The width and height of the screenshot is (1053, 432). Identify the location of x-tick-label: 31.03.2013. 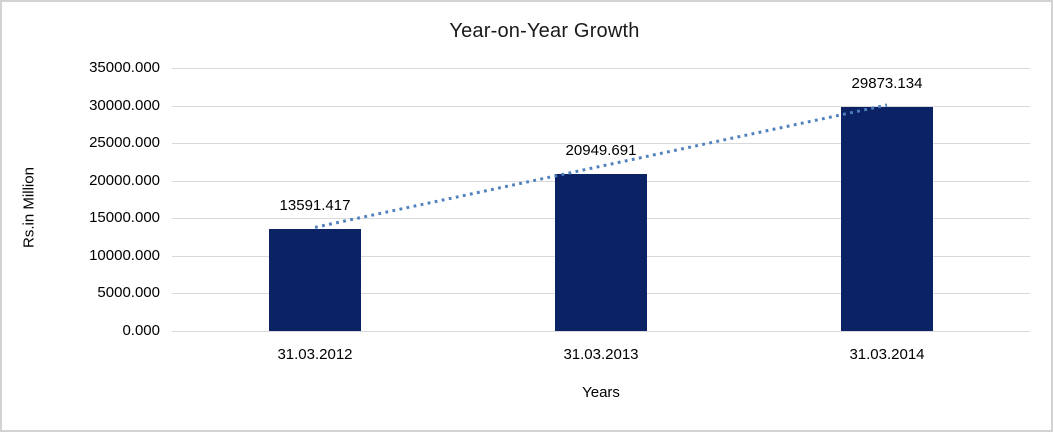
(601, 354).